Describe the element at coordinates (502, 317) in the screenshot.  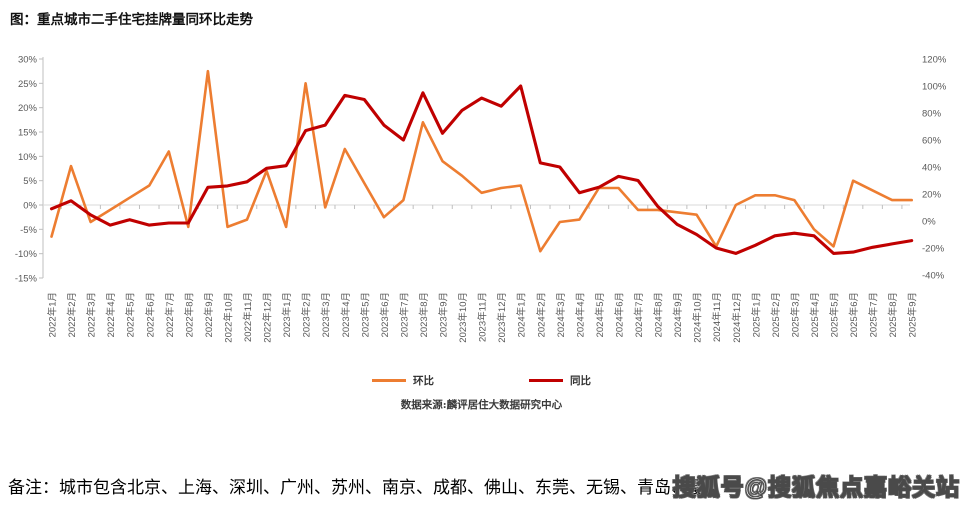
I see `x-axis-tick-label: 2023年12月` at that location.